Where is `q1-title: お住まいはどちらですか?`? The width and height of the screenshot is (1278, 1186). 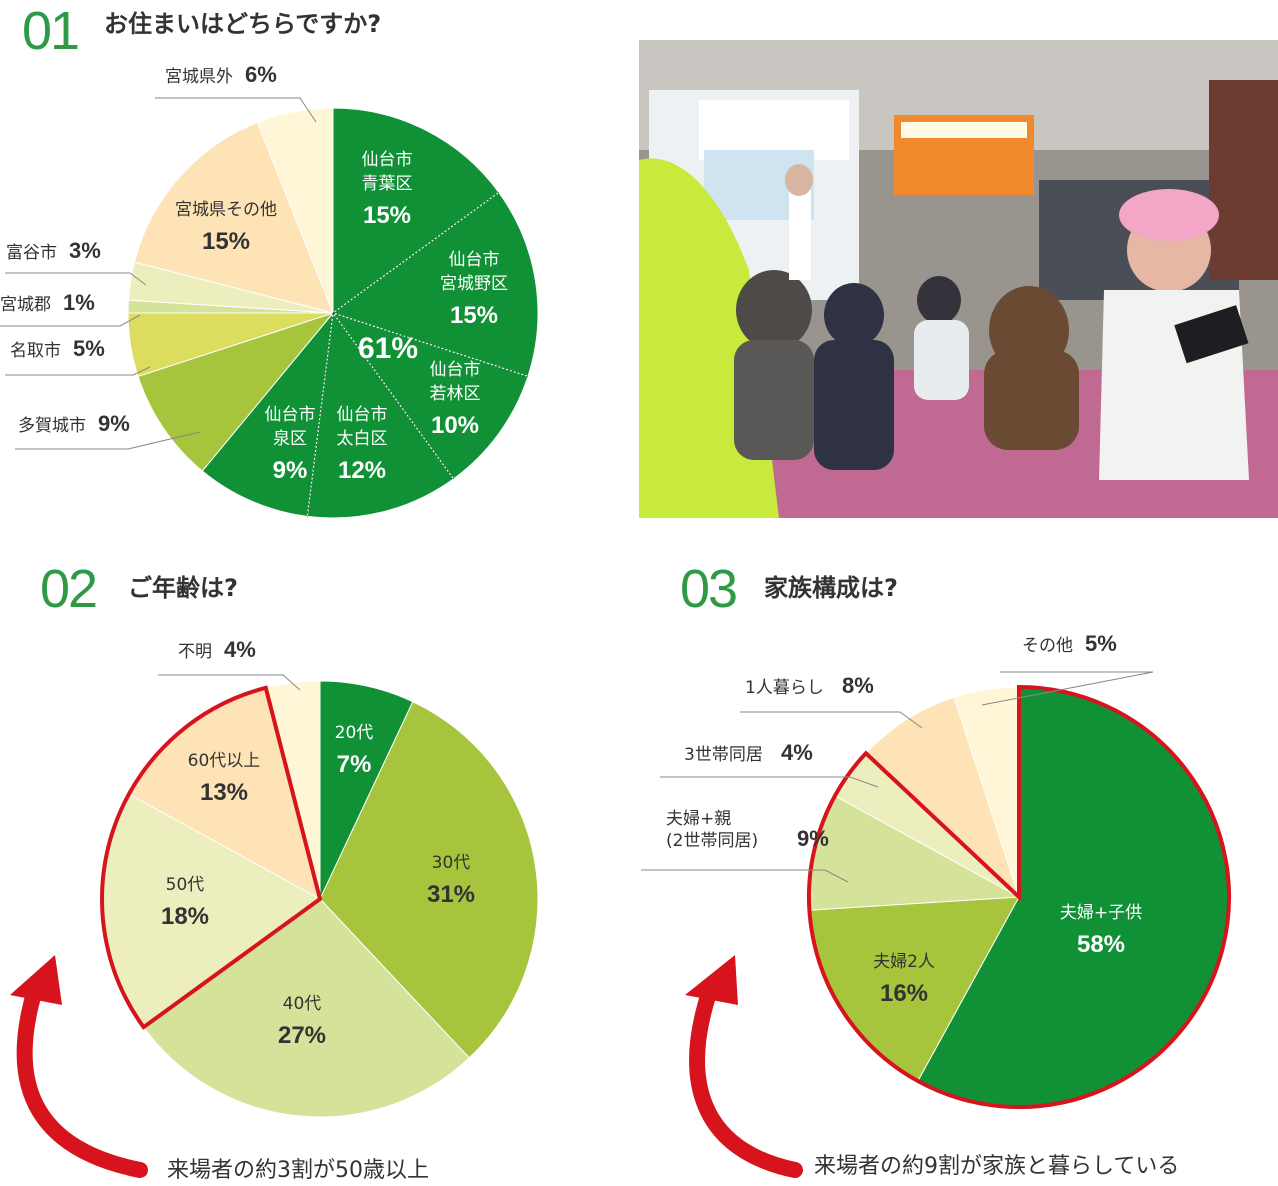 q1-title: お住まいはどちらですか? is located at coordinates (243, 24).